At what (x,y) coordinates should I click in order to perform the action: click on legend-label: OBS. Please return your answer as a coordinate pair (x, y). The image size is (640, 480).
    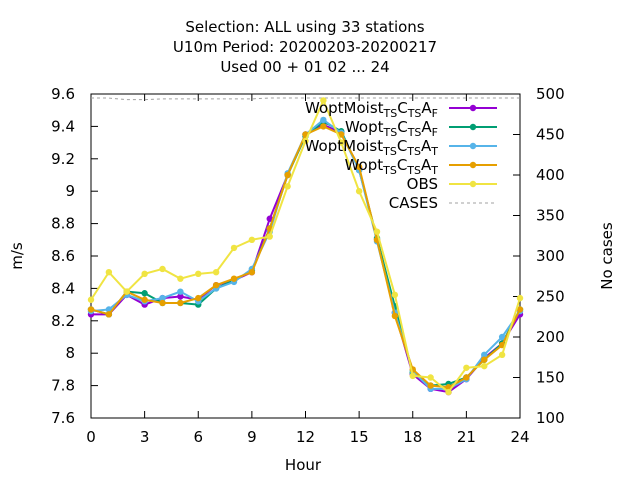
    Looking at the image, I should click on (422, 184).